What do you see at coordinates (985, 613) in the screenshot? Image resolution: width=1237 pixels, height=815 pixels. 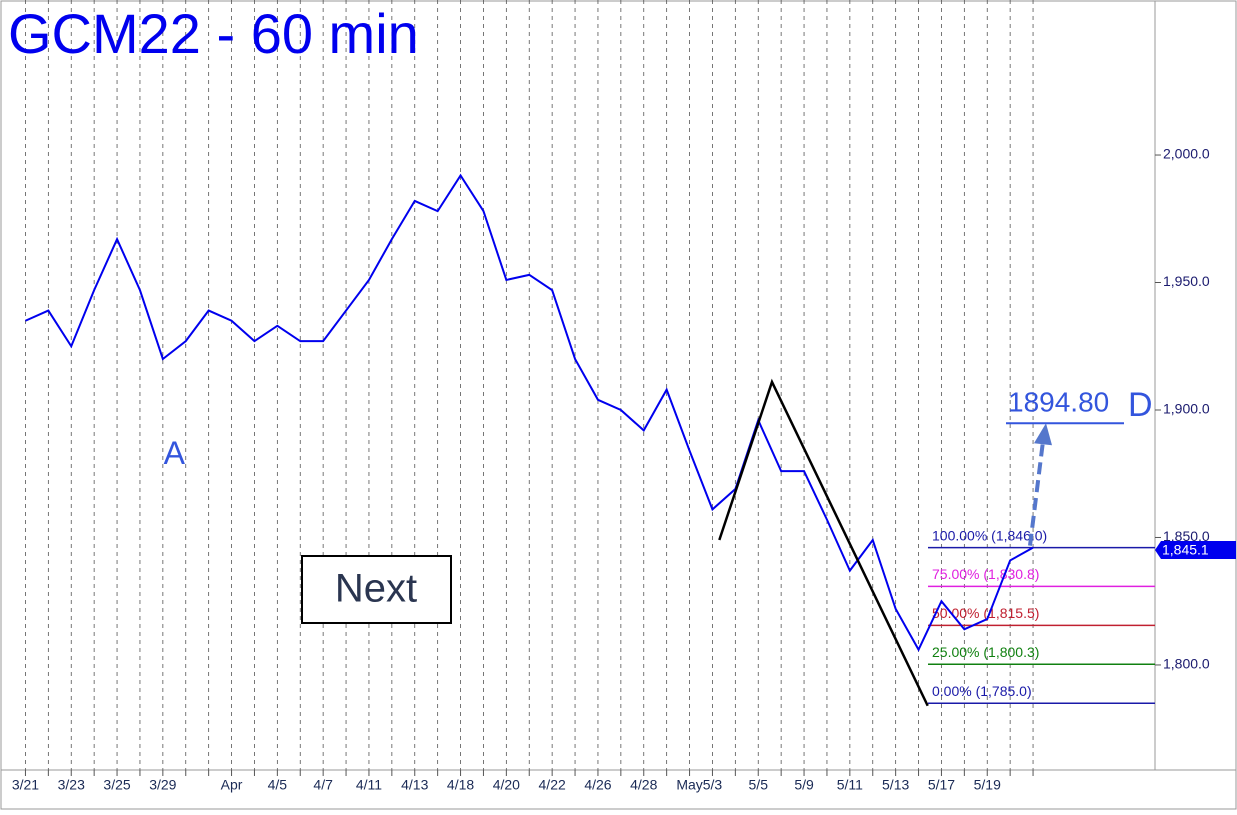 I see `fib-label: 50.00% (1,815.5)` at bounding box center [985, 613].